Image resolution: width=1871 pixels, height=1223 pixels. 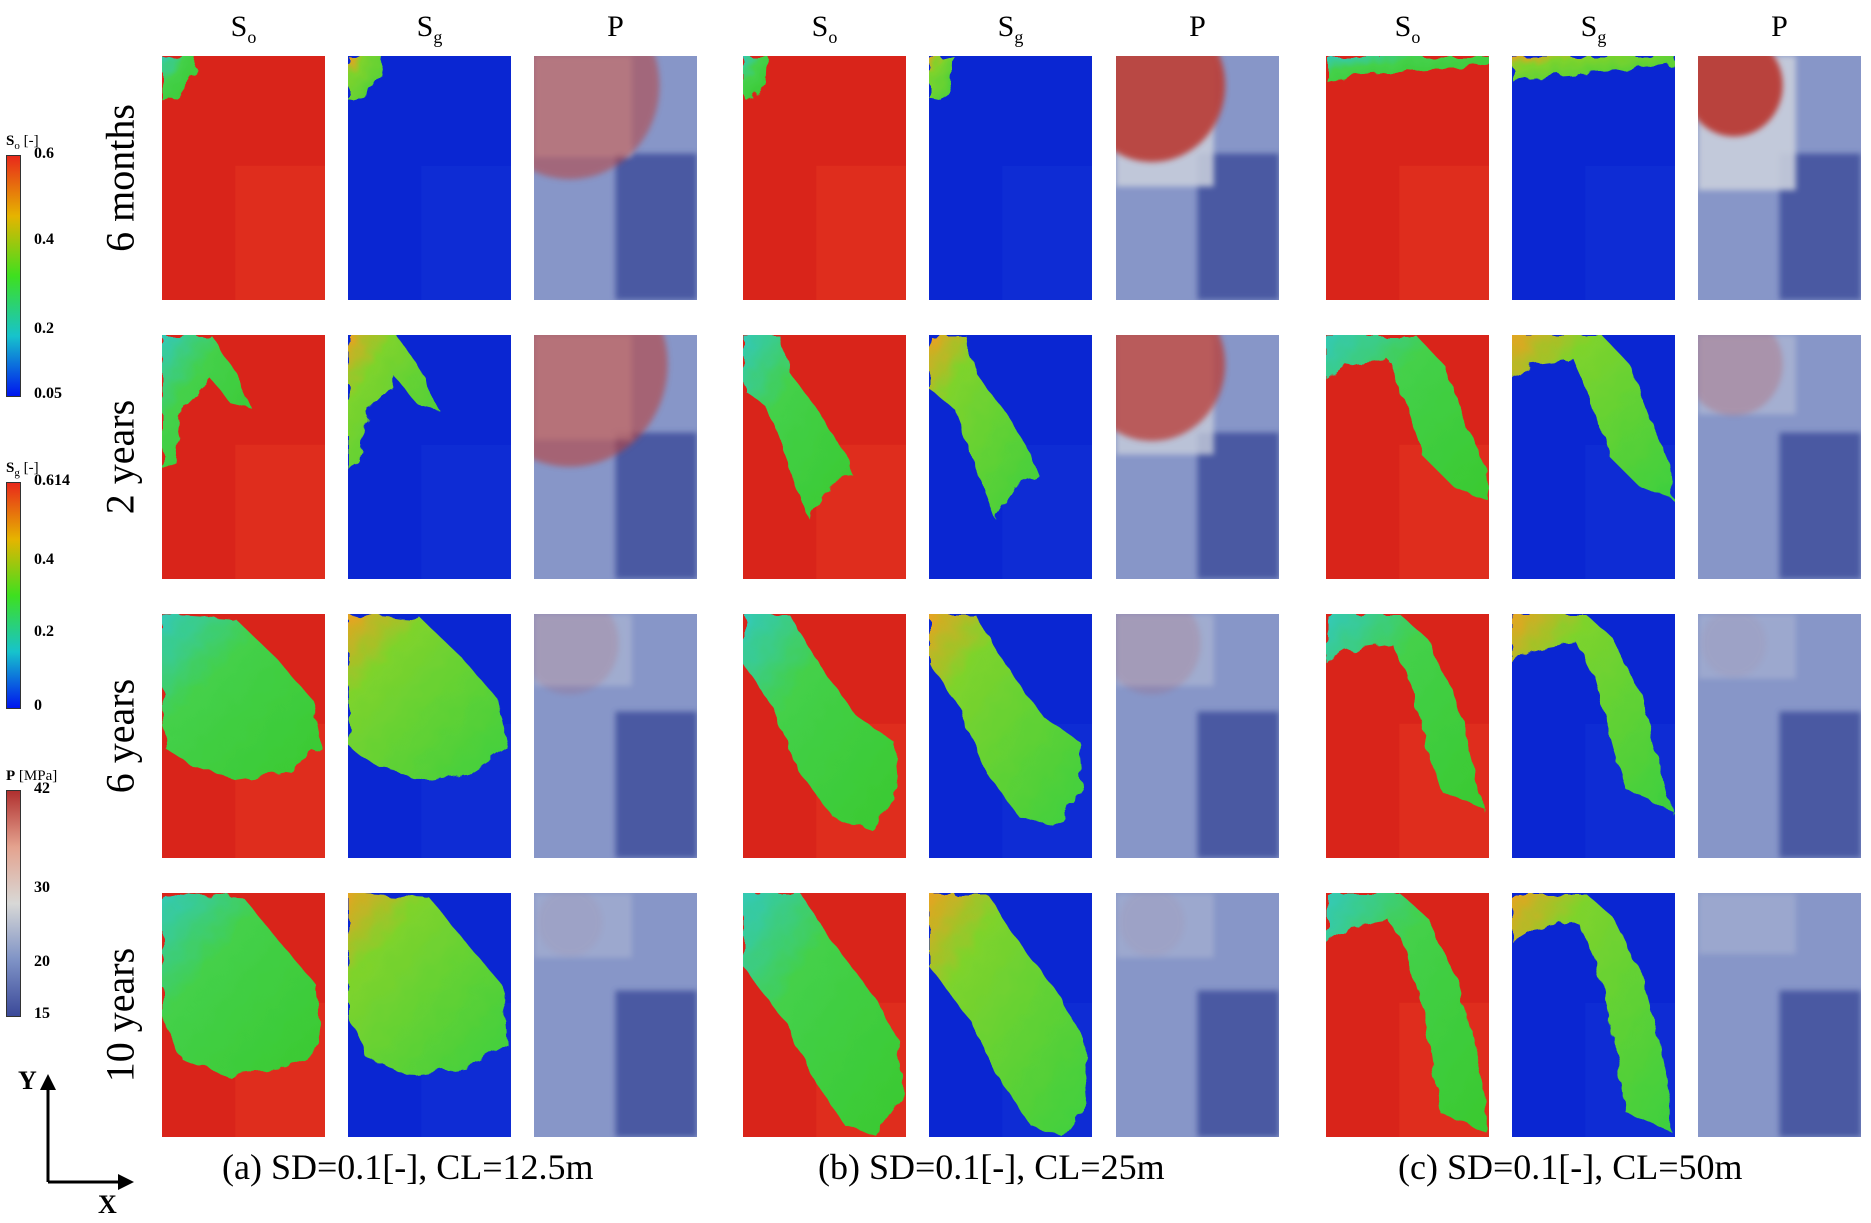 I want to click on row-label-4: 10 years, so click(x=120, y=1015).